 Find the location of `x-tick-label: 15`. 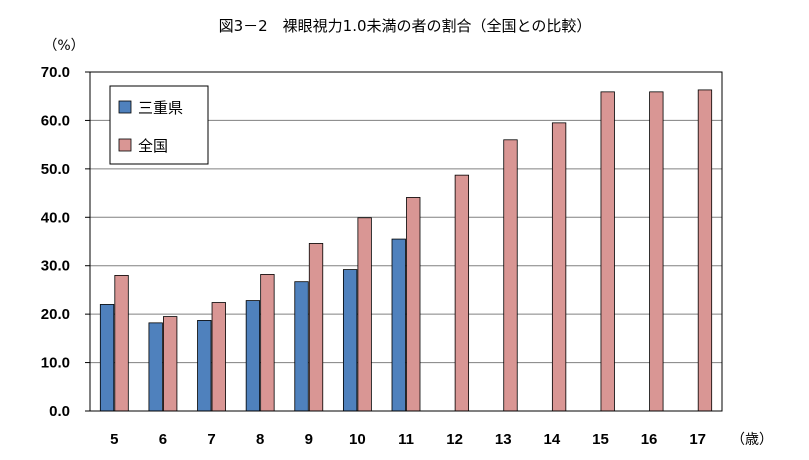

x-tick-label: 15 is located at coordinates (600, 439).